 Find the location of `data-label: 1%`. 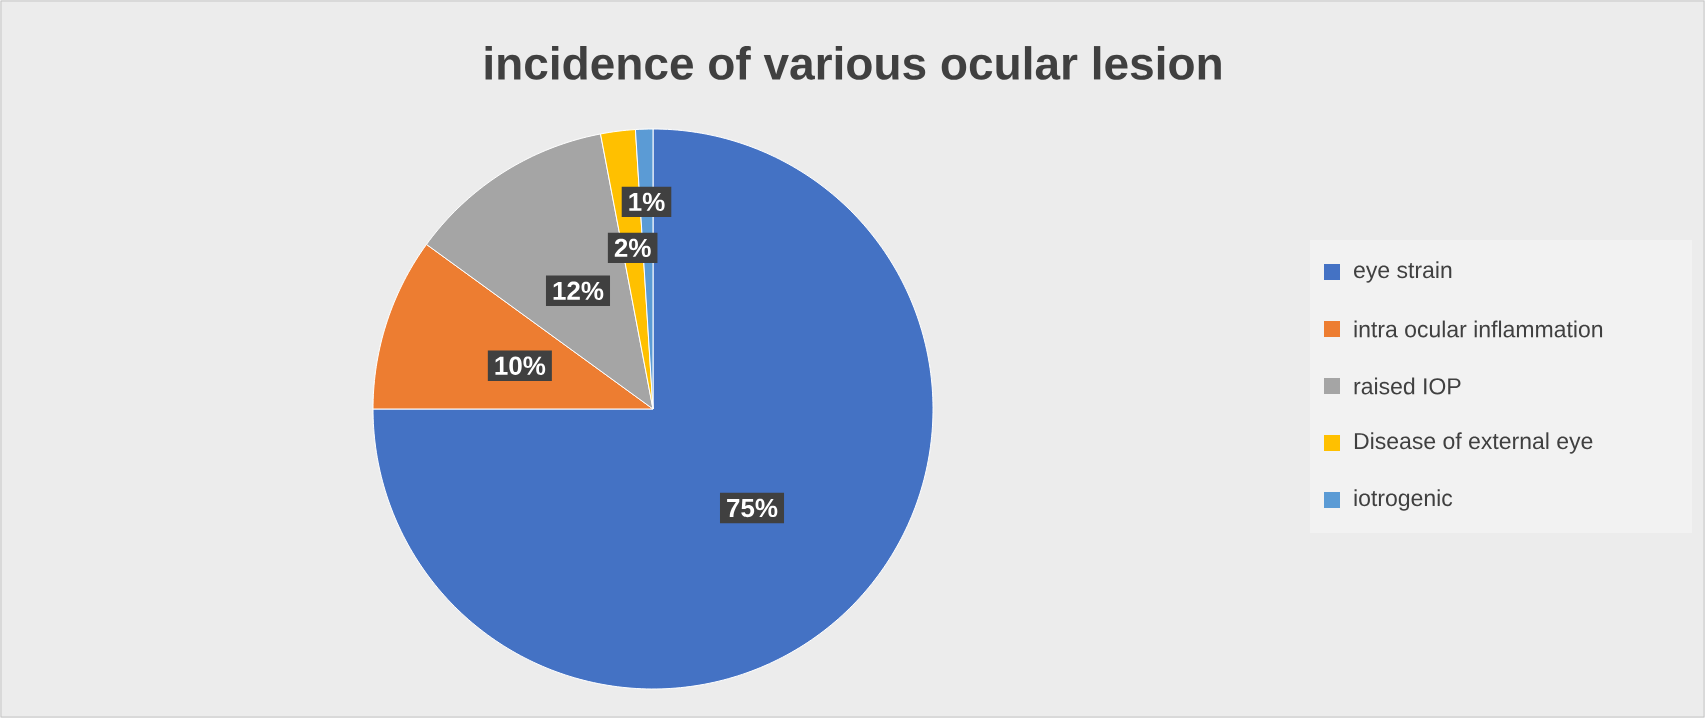

data-label: 1% is located at coordinates (647, 202).